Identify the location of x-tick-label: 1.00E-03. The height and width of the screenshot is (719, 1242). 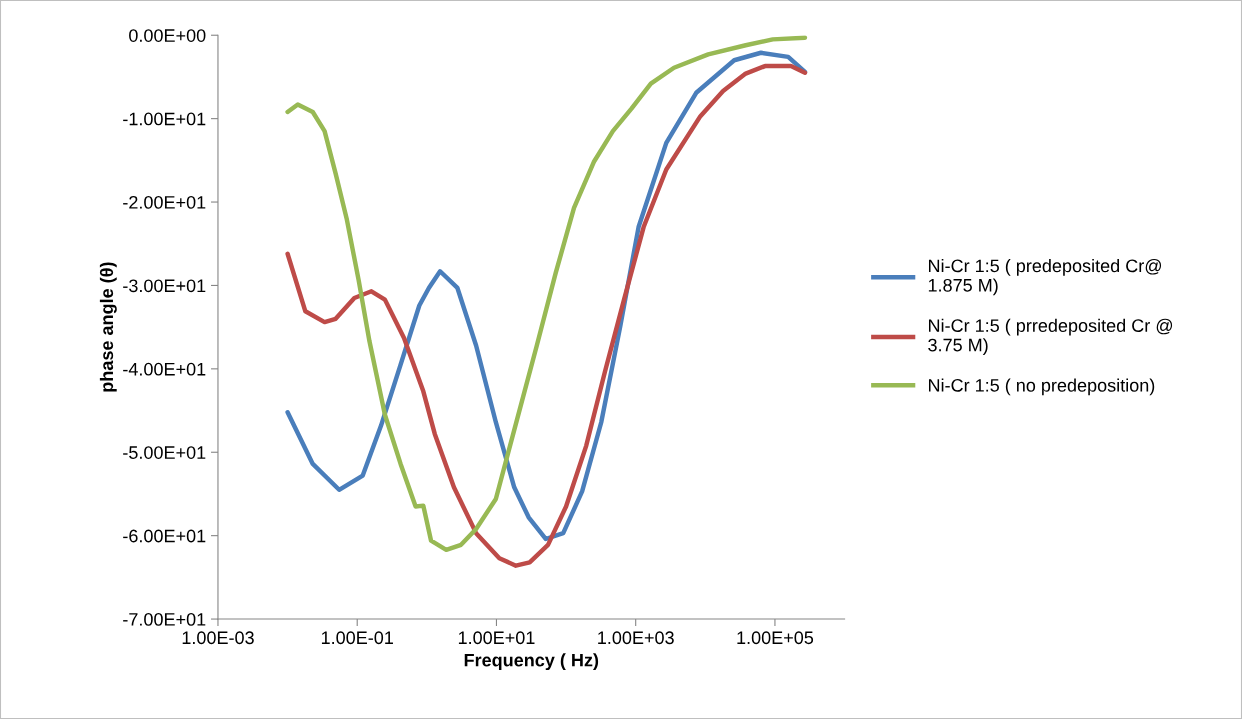
(218, 638).